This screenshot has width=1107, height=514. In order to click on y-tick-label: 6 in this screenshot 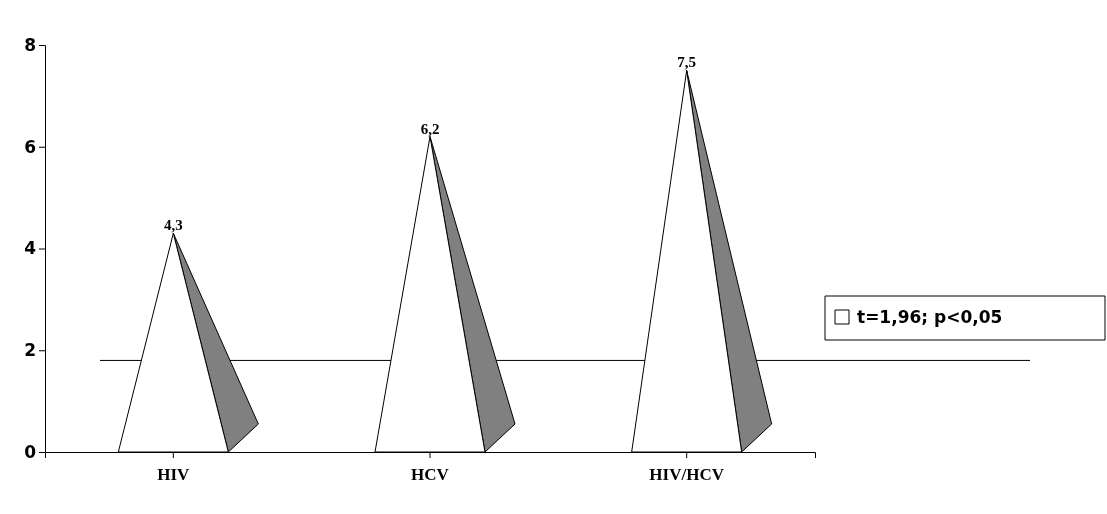, I will do `click(30, 146)`.